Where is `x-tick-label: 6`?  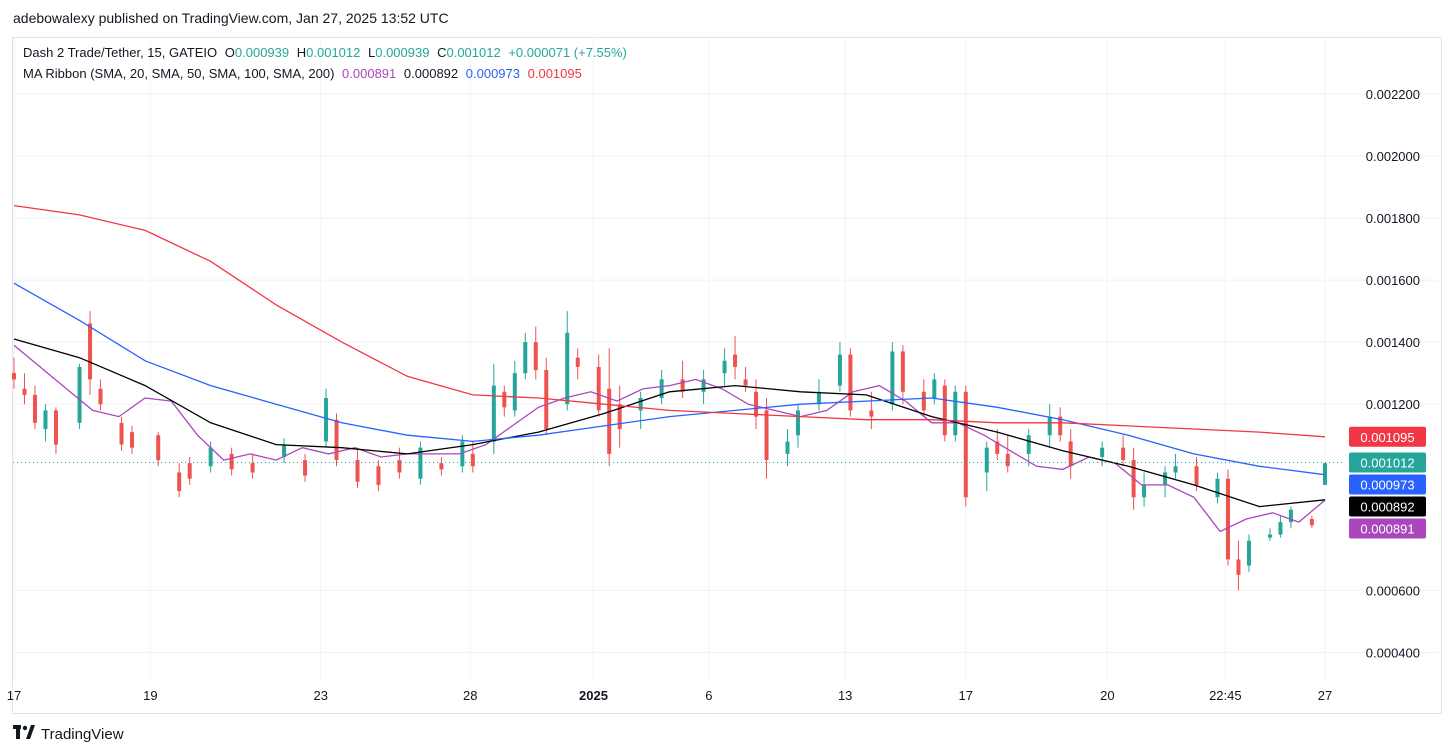
x-tick-label: 6 is located at coordinates (708, 695).